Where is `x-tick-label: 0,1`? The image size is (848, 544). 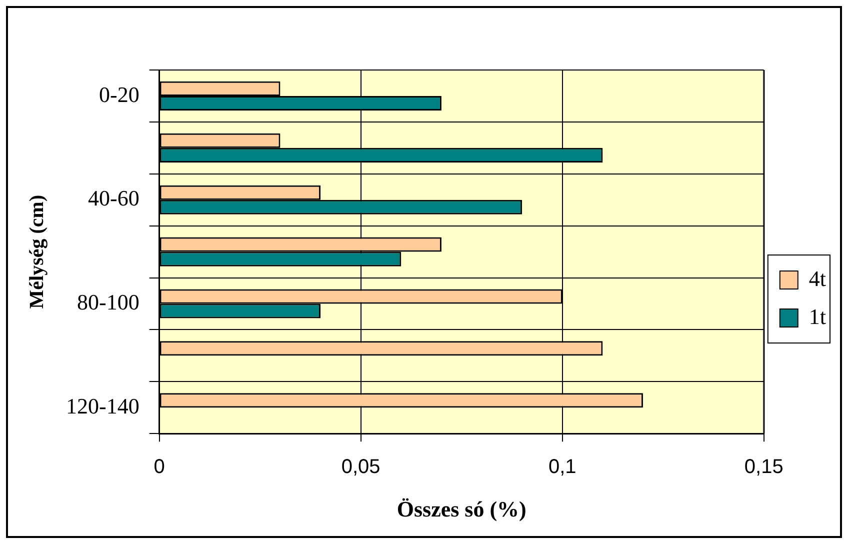 x-tick-label: 0,1 is located at coordinates (562, 467).